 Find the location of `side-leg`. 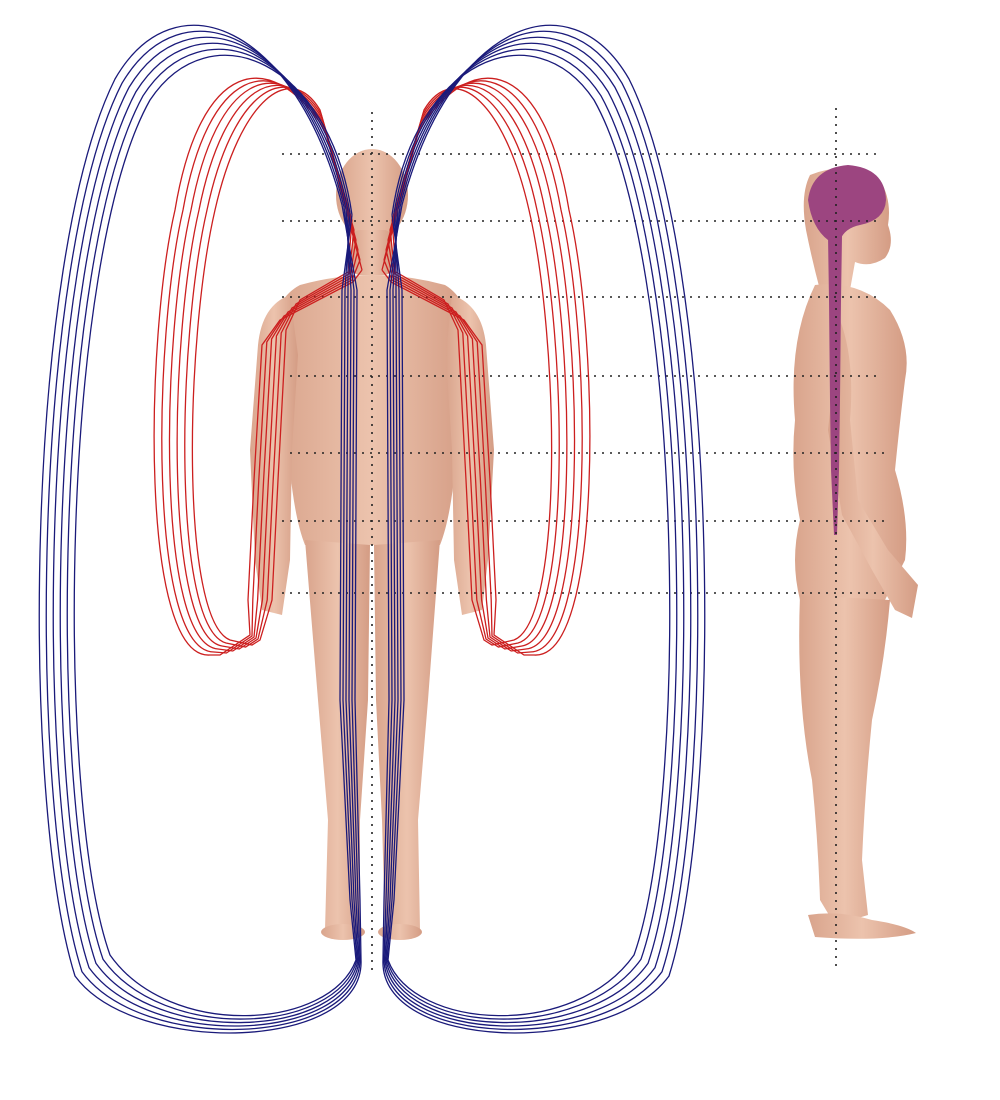

side-leg is located at coordinates (844, 760).